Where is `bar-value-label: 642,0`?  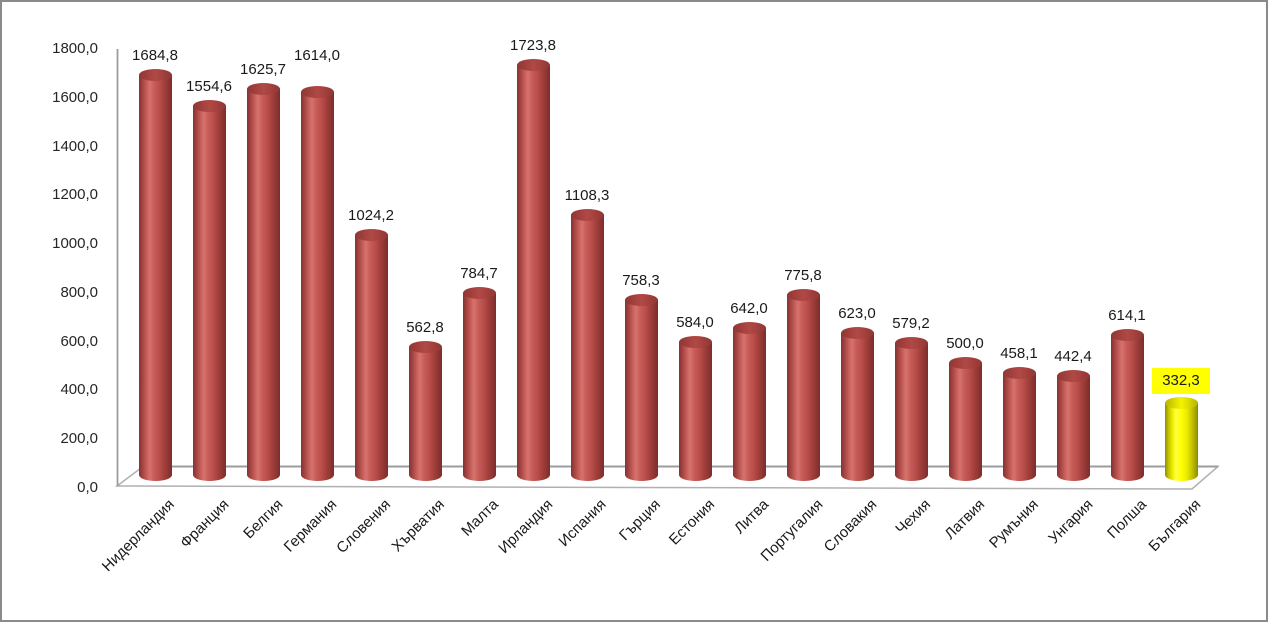 bar-value-label: 642,0 is located at coordinates (749, 308).